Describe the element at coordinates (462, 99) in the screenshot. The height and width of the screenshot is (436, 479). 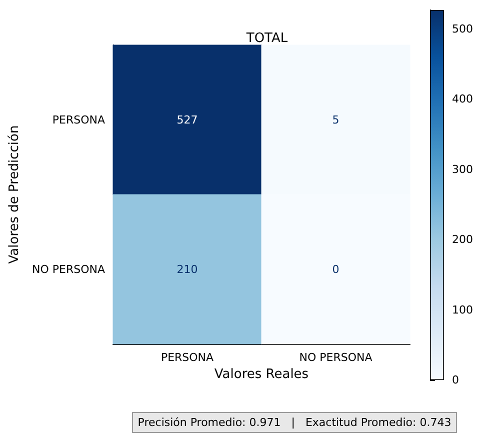
I see `color-bar-label: 400` at that location.